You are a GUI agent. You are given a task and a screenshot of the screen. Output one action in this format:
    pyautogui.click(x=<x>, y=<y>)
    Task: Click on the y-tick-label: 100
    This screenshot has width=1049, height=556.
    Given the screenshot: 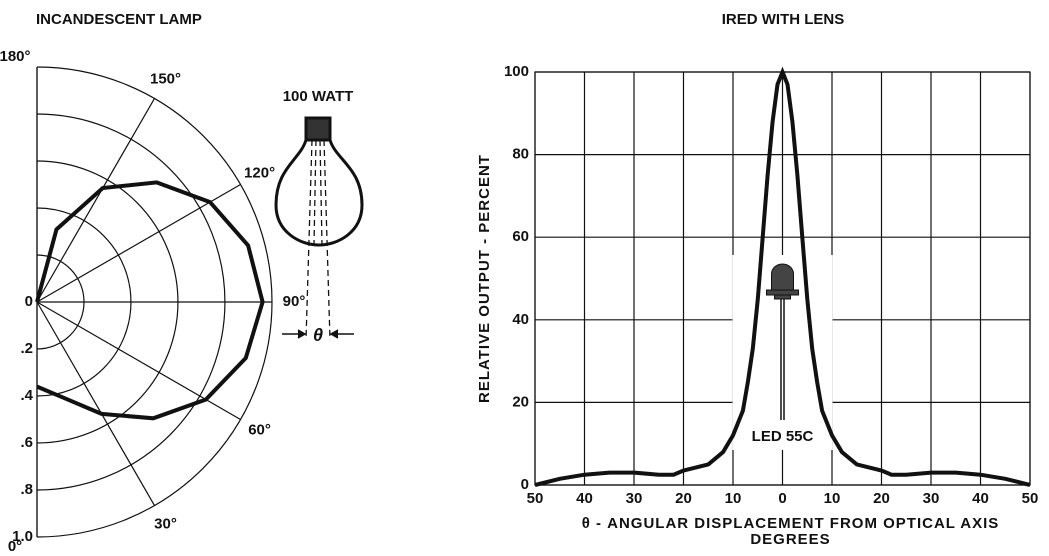 What is the action you would take?
    pyautogui.click(x=516, y=71)
    